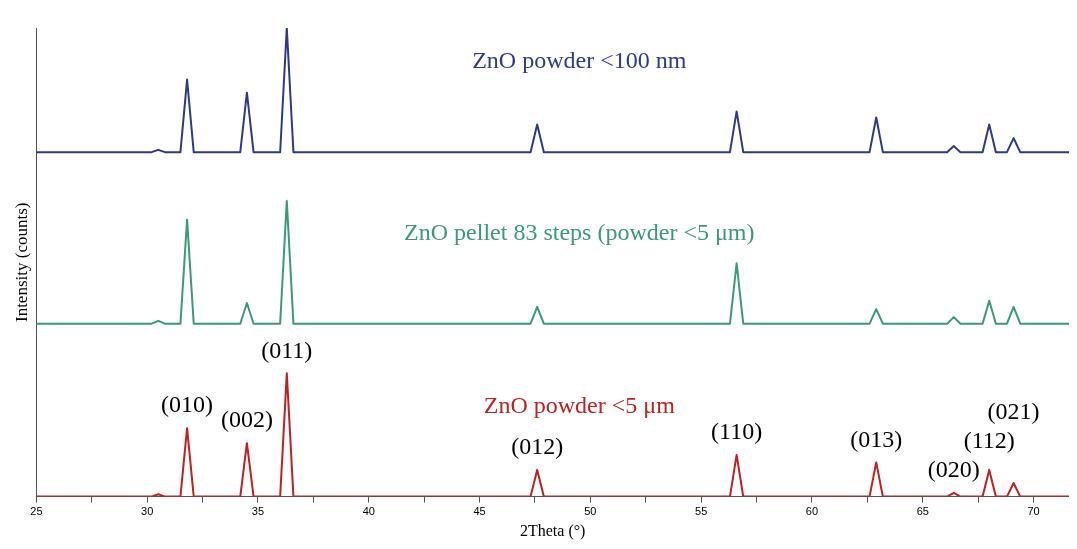  What do you see at coordinates (287, 349) in the screenshot?
I see `annotation: (011)` at bounding box center [287, 349].